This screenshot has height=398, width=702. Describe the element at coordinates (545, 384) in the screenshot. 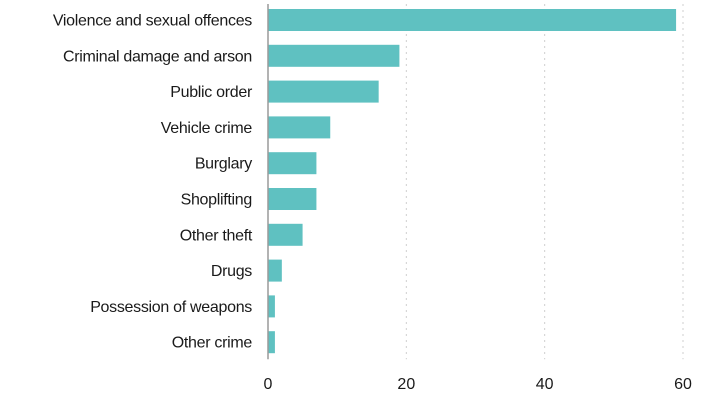

I see `x-tick-label: 40` at that location.